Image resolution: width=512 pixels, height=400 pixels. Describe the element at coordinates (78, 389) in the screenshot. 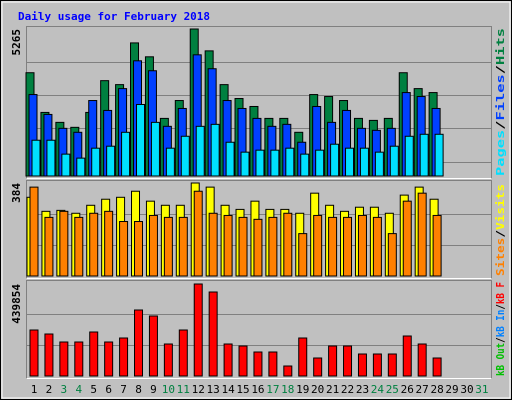

I see `x-tick-label: 4` at that location.